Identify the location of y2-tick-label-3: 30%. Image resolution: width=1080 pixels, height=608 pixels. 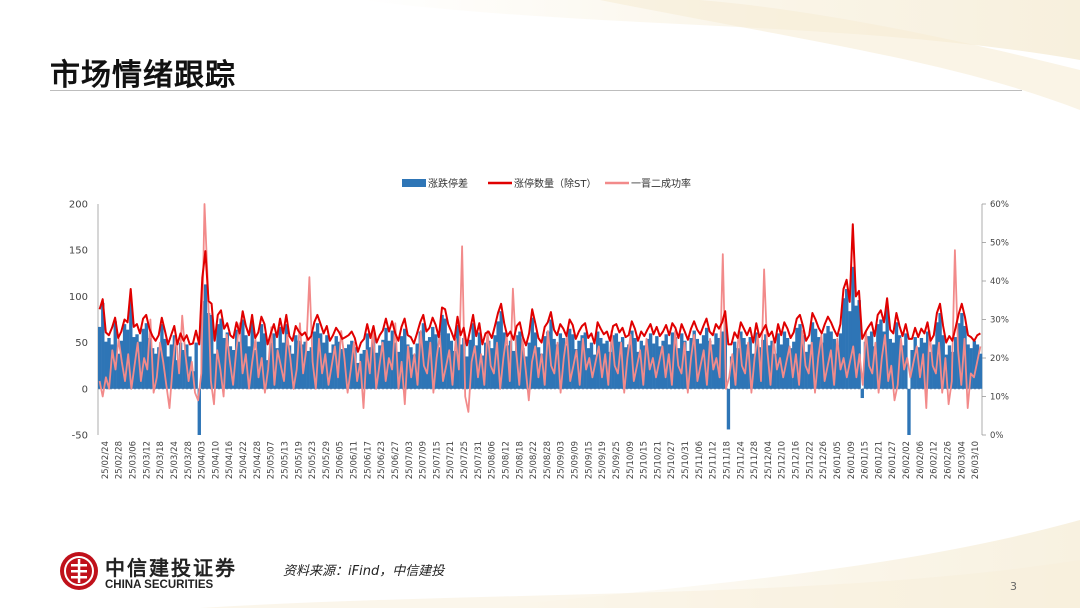
(999, 321).